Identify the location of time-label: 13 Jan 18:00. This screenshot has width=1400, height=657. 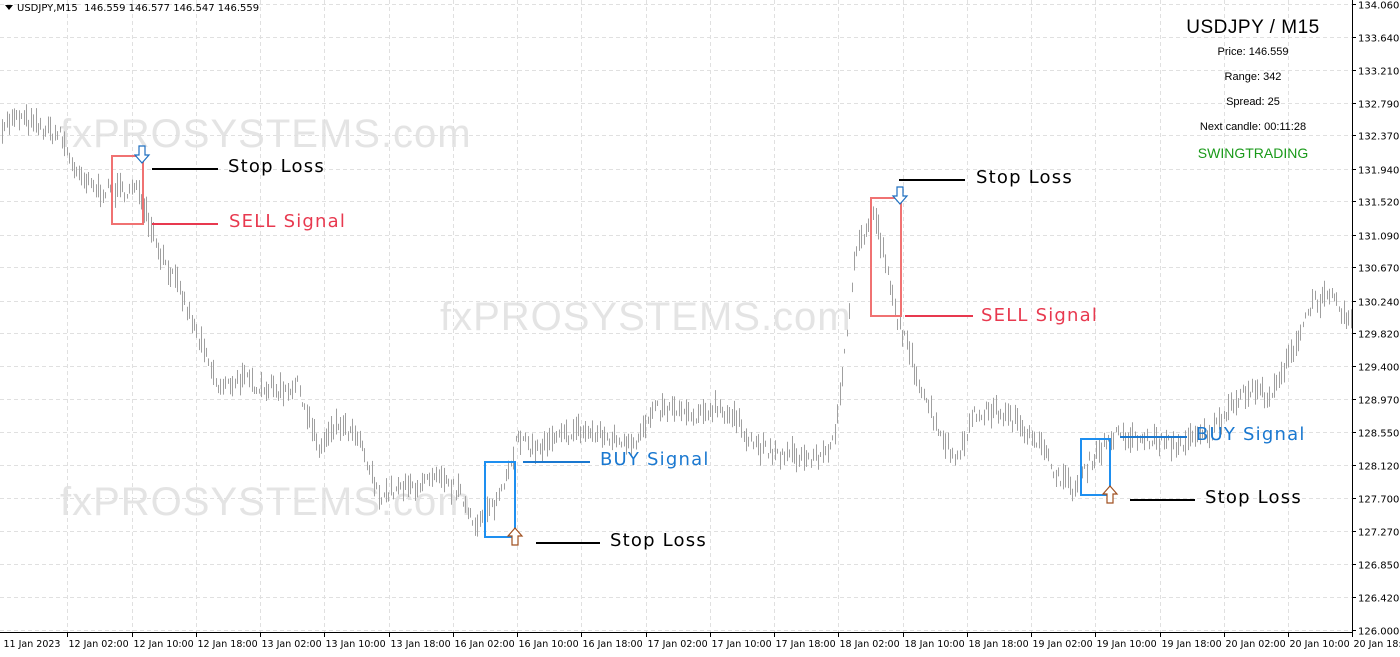
(421, 644).